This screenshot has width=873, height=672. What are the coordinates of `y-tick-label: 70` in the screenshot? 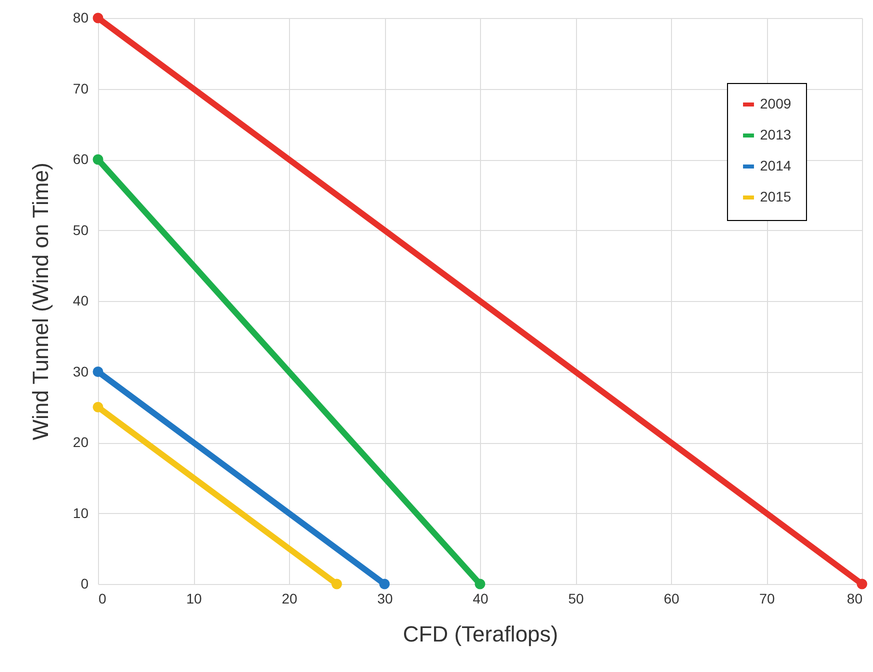 It's located at (80, 88).